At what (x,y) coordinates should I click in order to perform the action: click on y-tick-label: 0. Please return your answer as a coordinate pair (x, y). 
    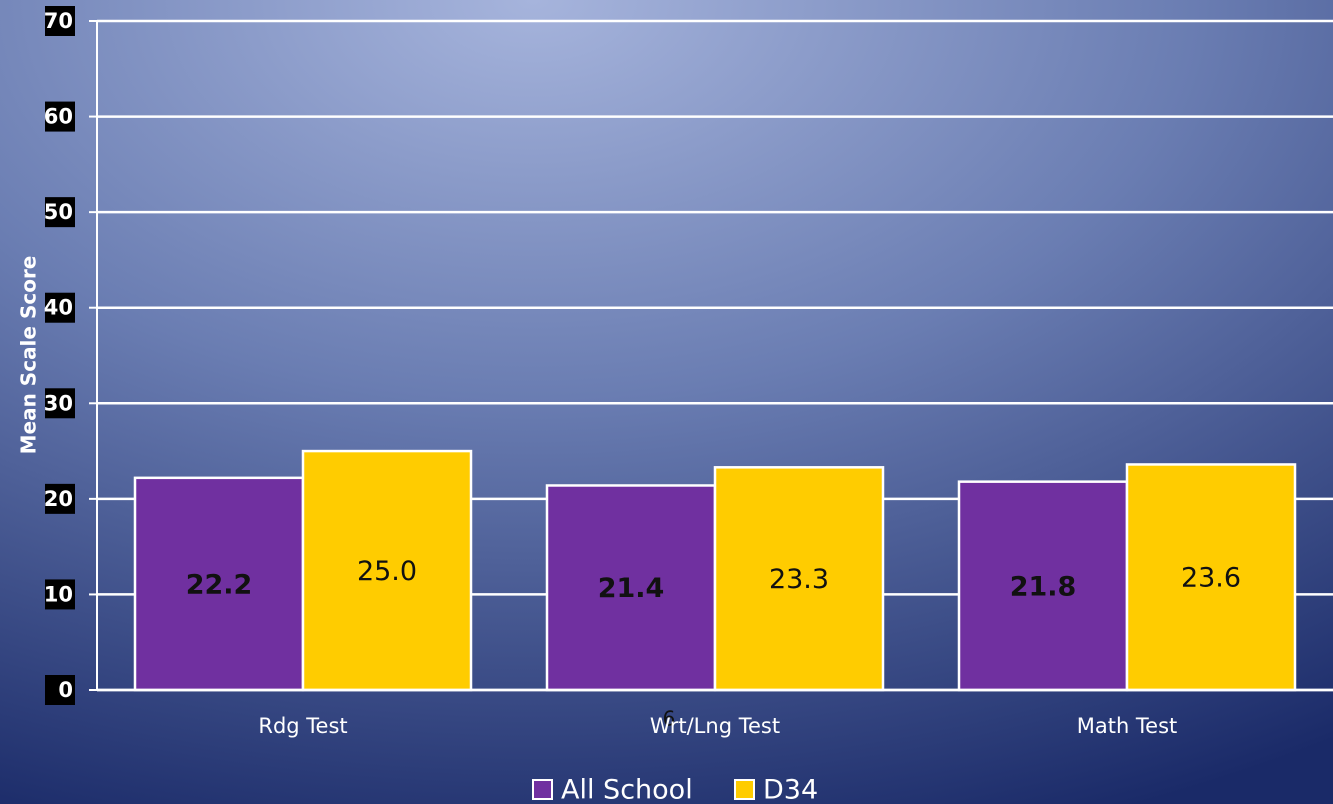
    Looking at the image, I should click on (65, 690).